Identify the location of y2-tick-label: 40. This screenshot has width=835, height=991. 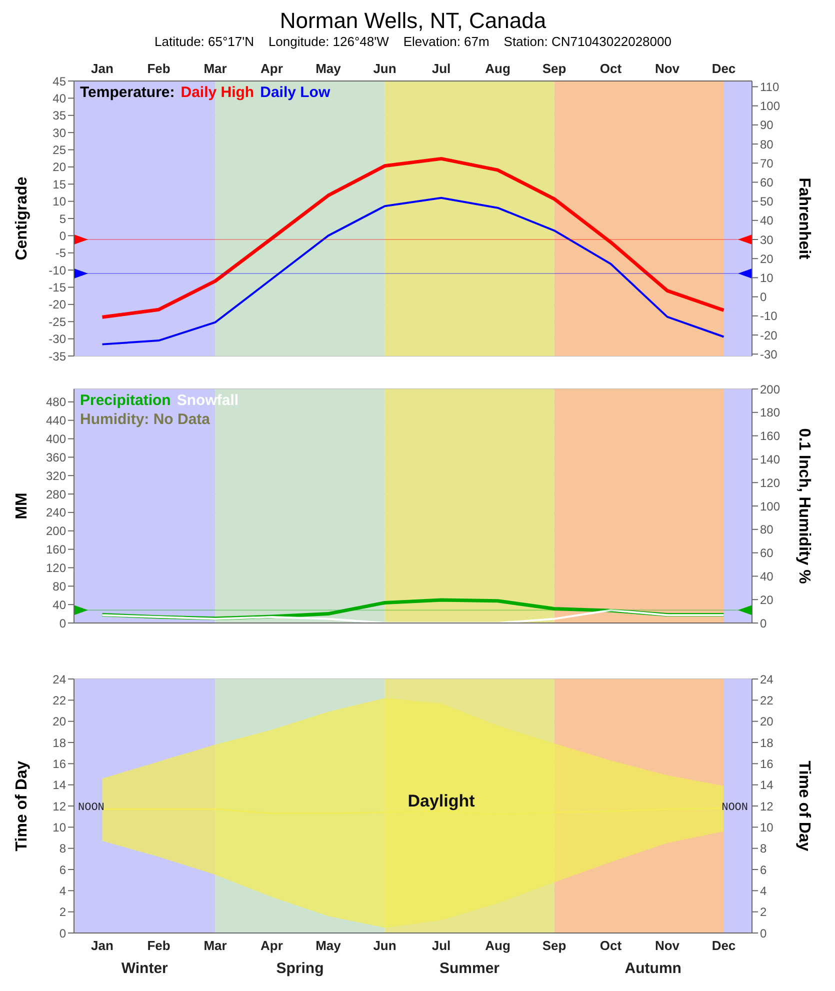
(767, 576).